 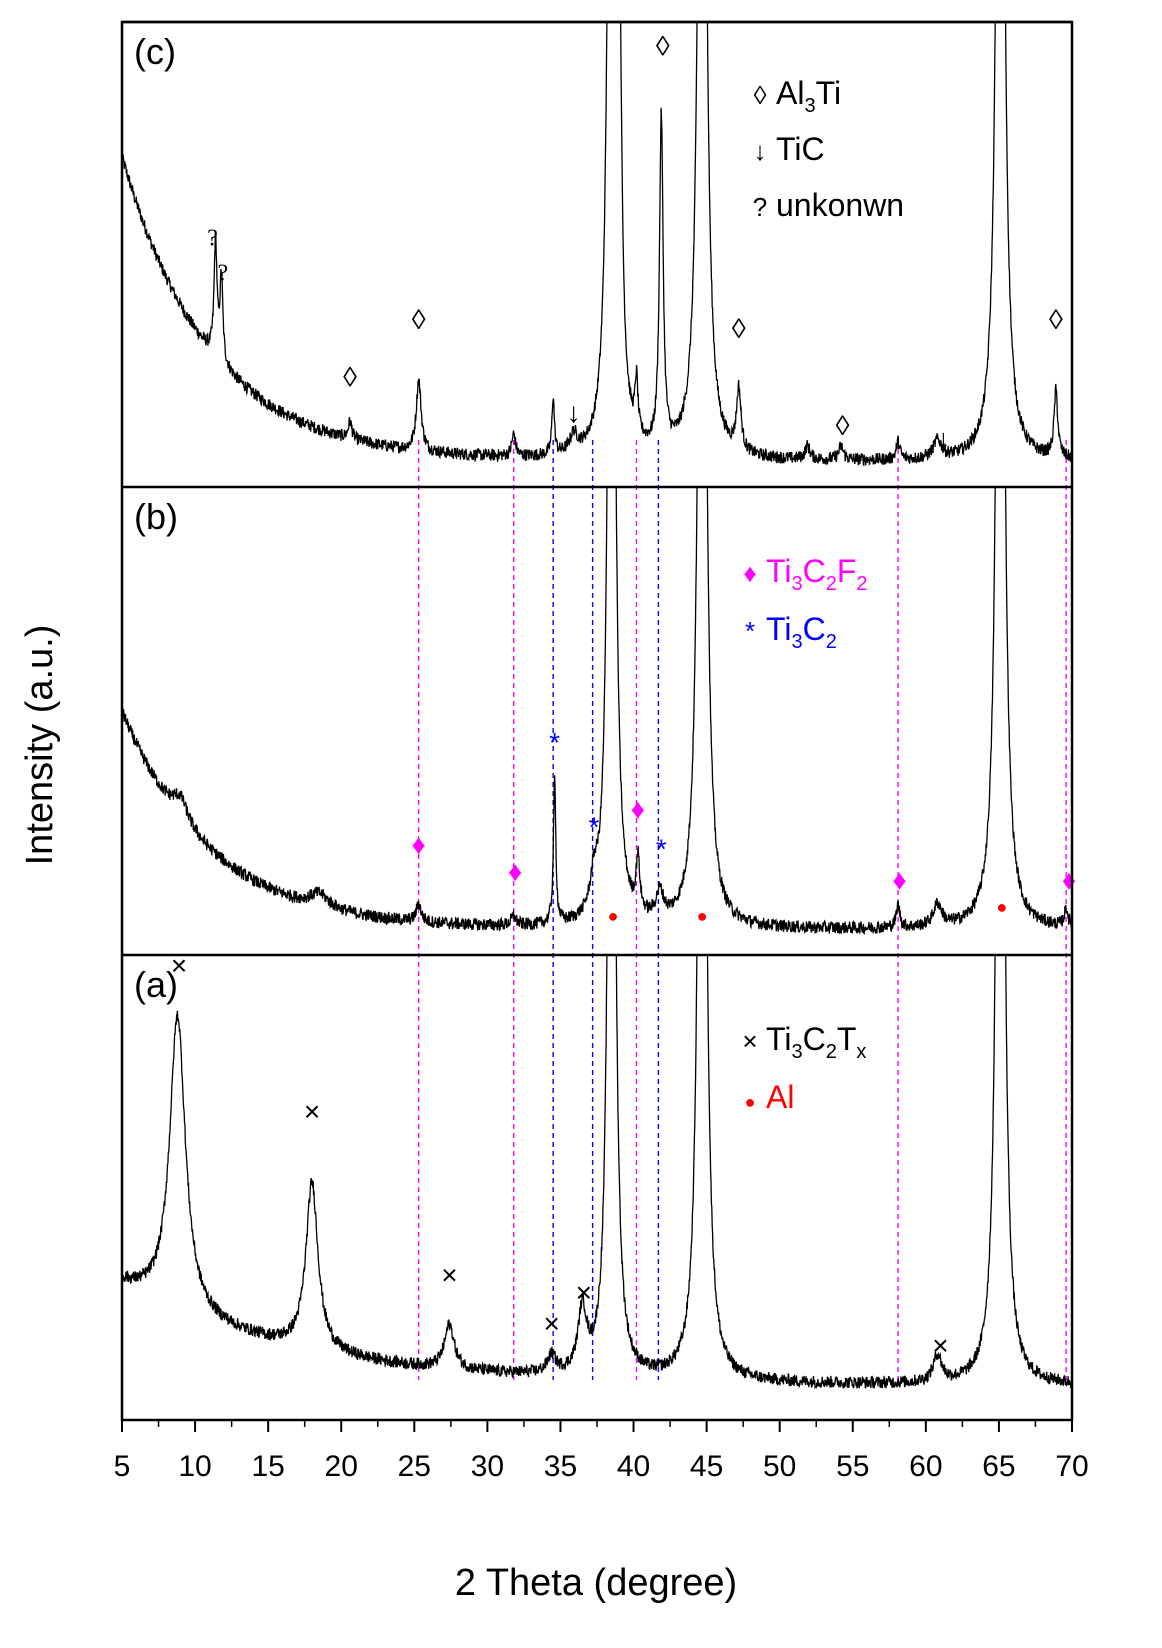 What do you see at coordinates (122, 1466) in the screenshot?
I see `x-tick-label: 5` at bounding box center [122, 1466].